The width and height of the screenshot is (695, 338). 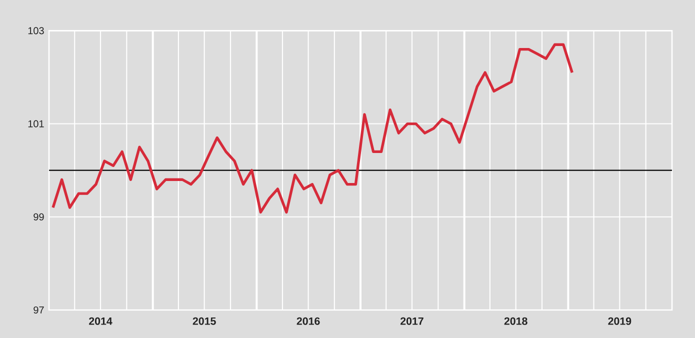 I want to click on x-tick-label: 2019, so click(x=620, y=321).